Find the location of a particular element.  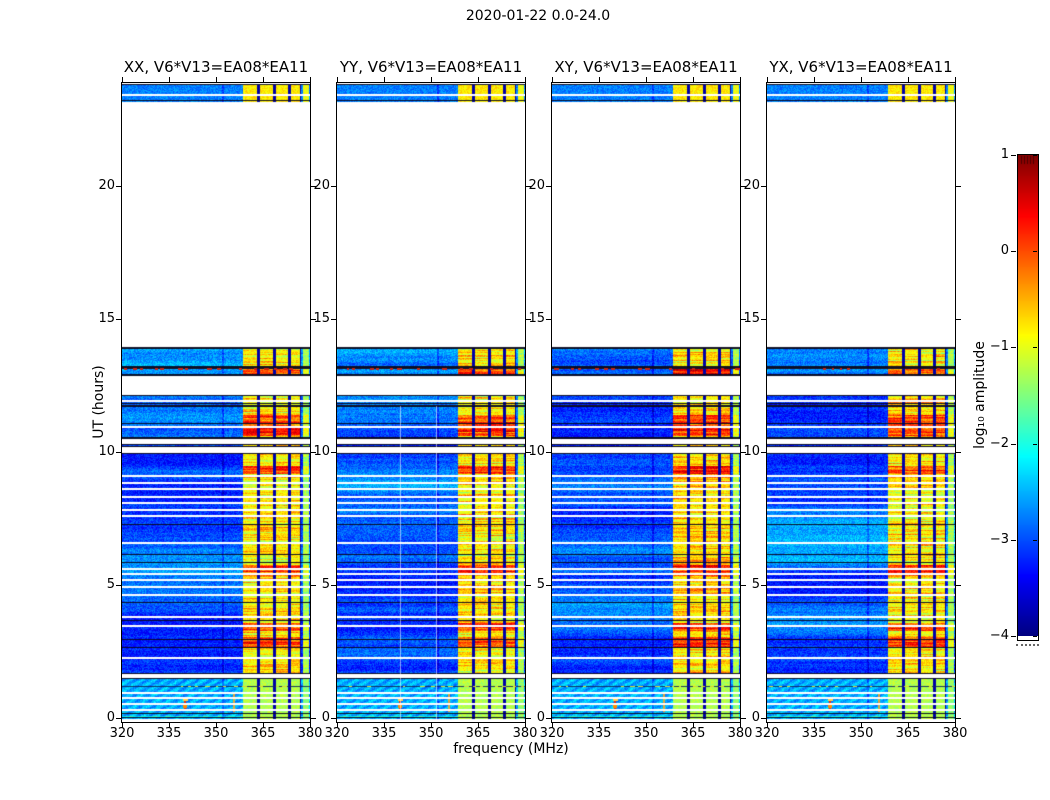

colorbar is located at coordinates (1028, 397).